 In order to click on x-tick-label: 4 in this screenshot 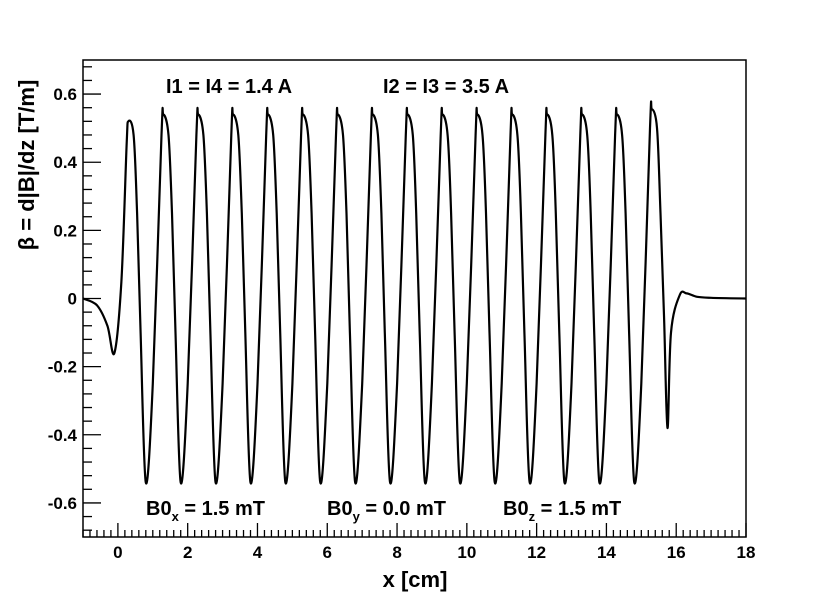, I will do `click(258, 552)`.